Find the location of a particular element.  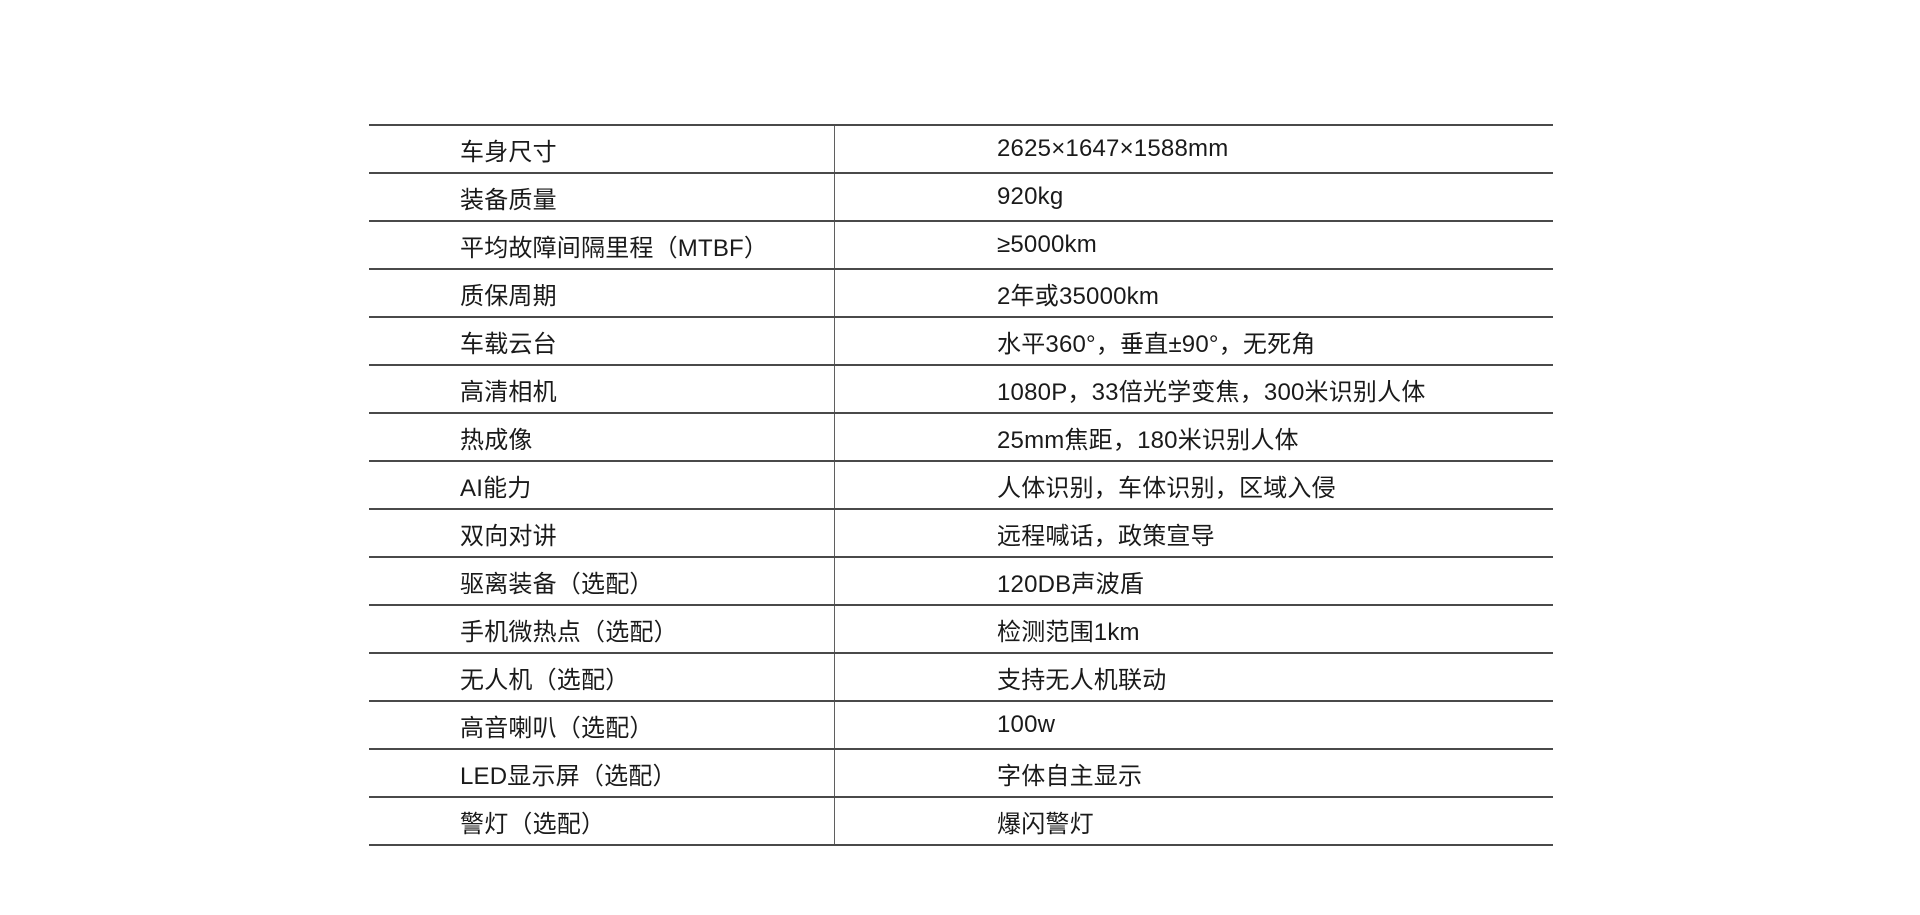

table-row: AI能力 人体识别，车体识别，区域入侵 is located at coordinates (961, 486).